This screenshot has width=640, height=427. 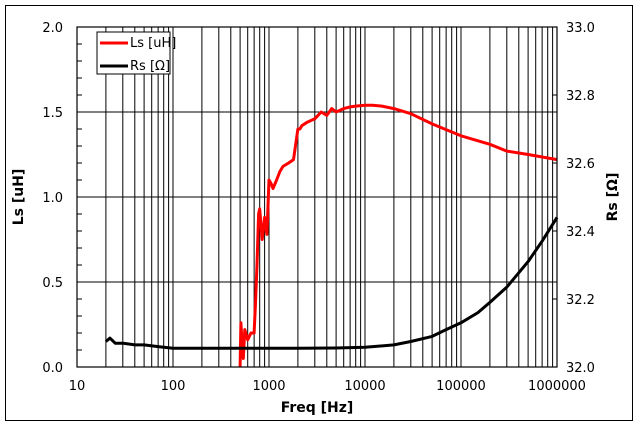 What do you see at coordinates (580, 368) in the screenshot?
I see `y2-tick-label: 32.0` at bounding box center [580, 368].